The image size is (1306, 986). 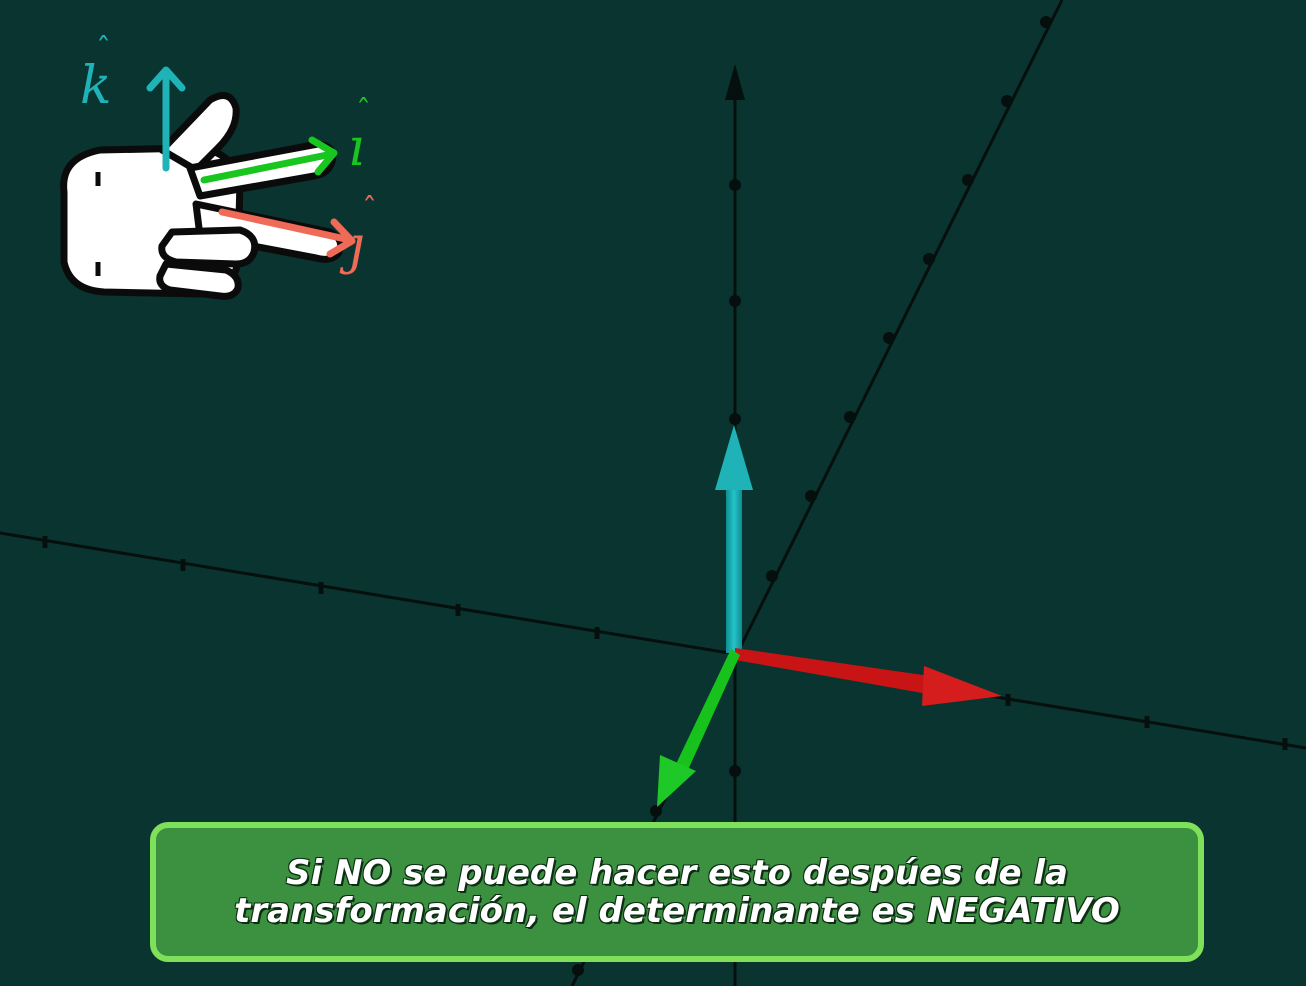 I want to click on j-label-text: ȷ, so click(x=356, y=246).